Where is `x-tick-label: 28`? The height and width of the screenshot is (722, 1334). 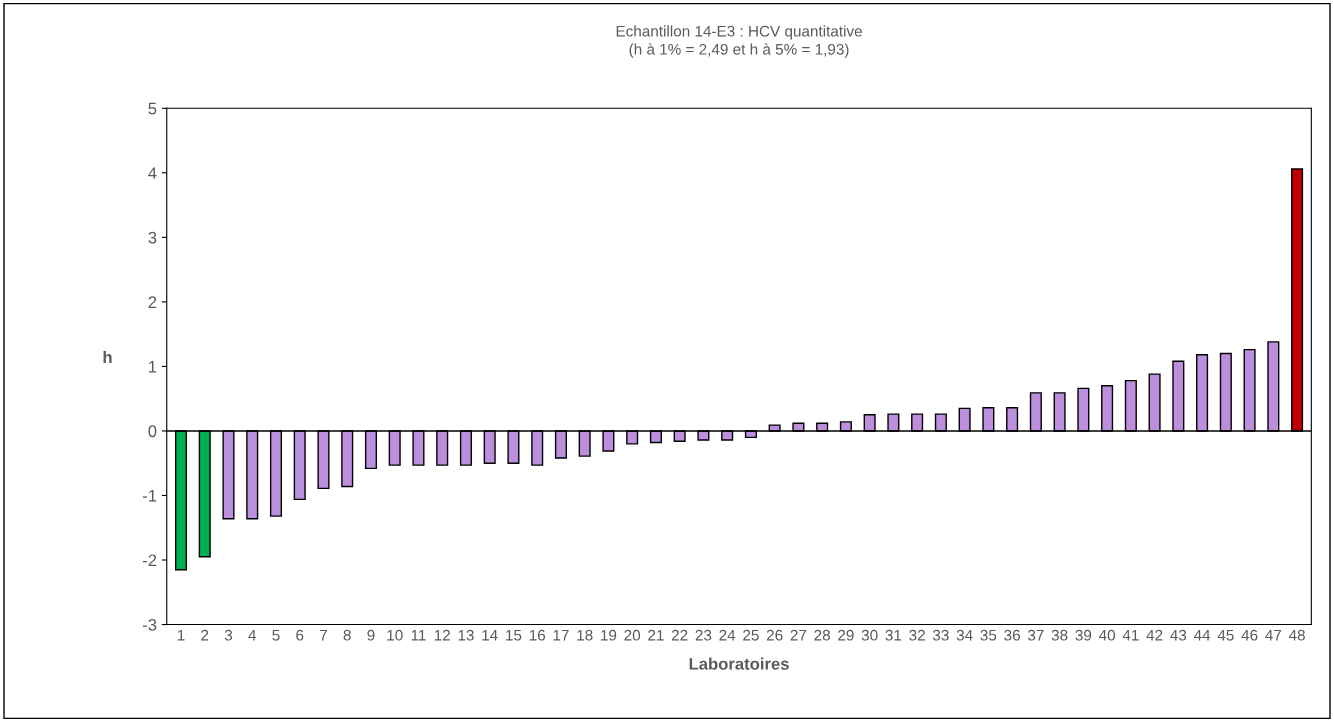 x-tick-label: 28 is located at coordinates (822, 635).